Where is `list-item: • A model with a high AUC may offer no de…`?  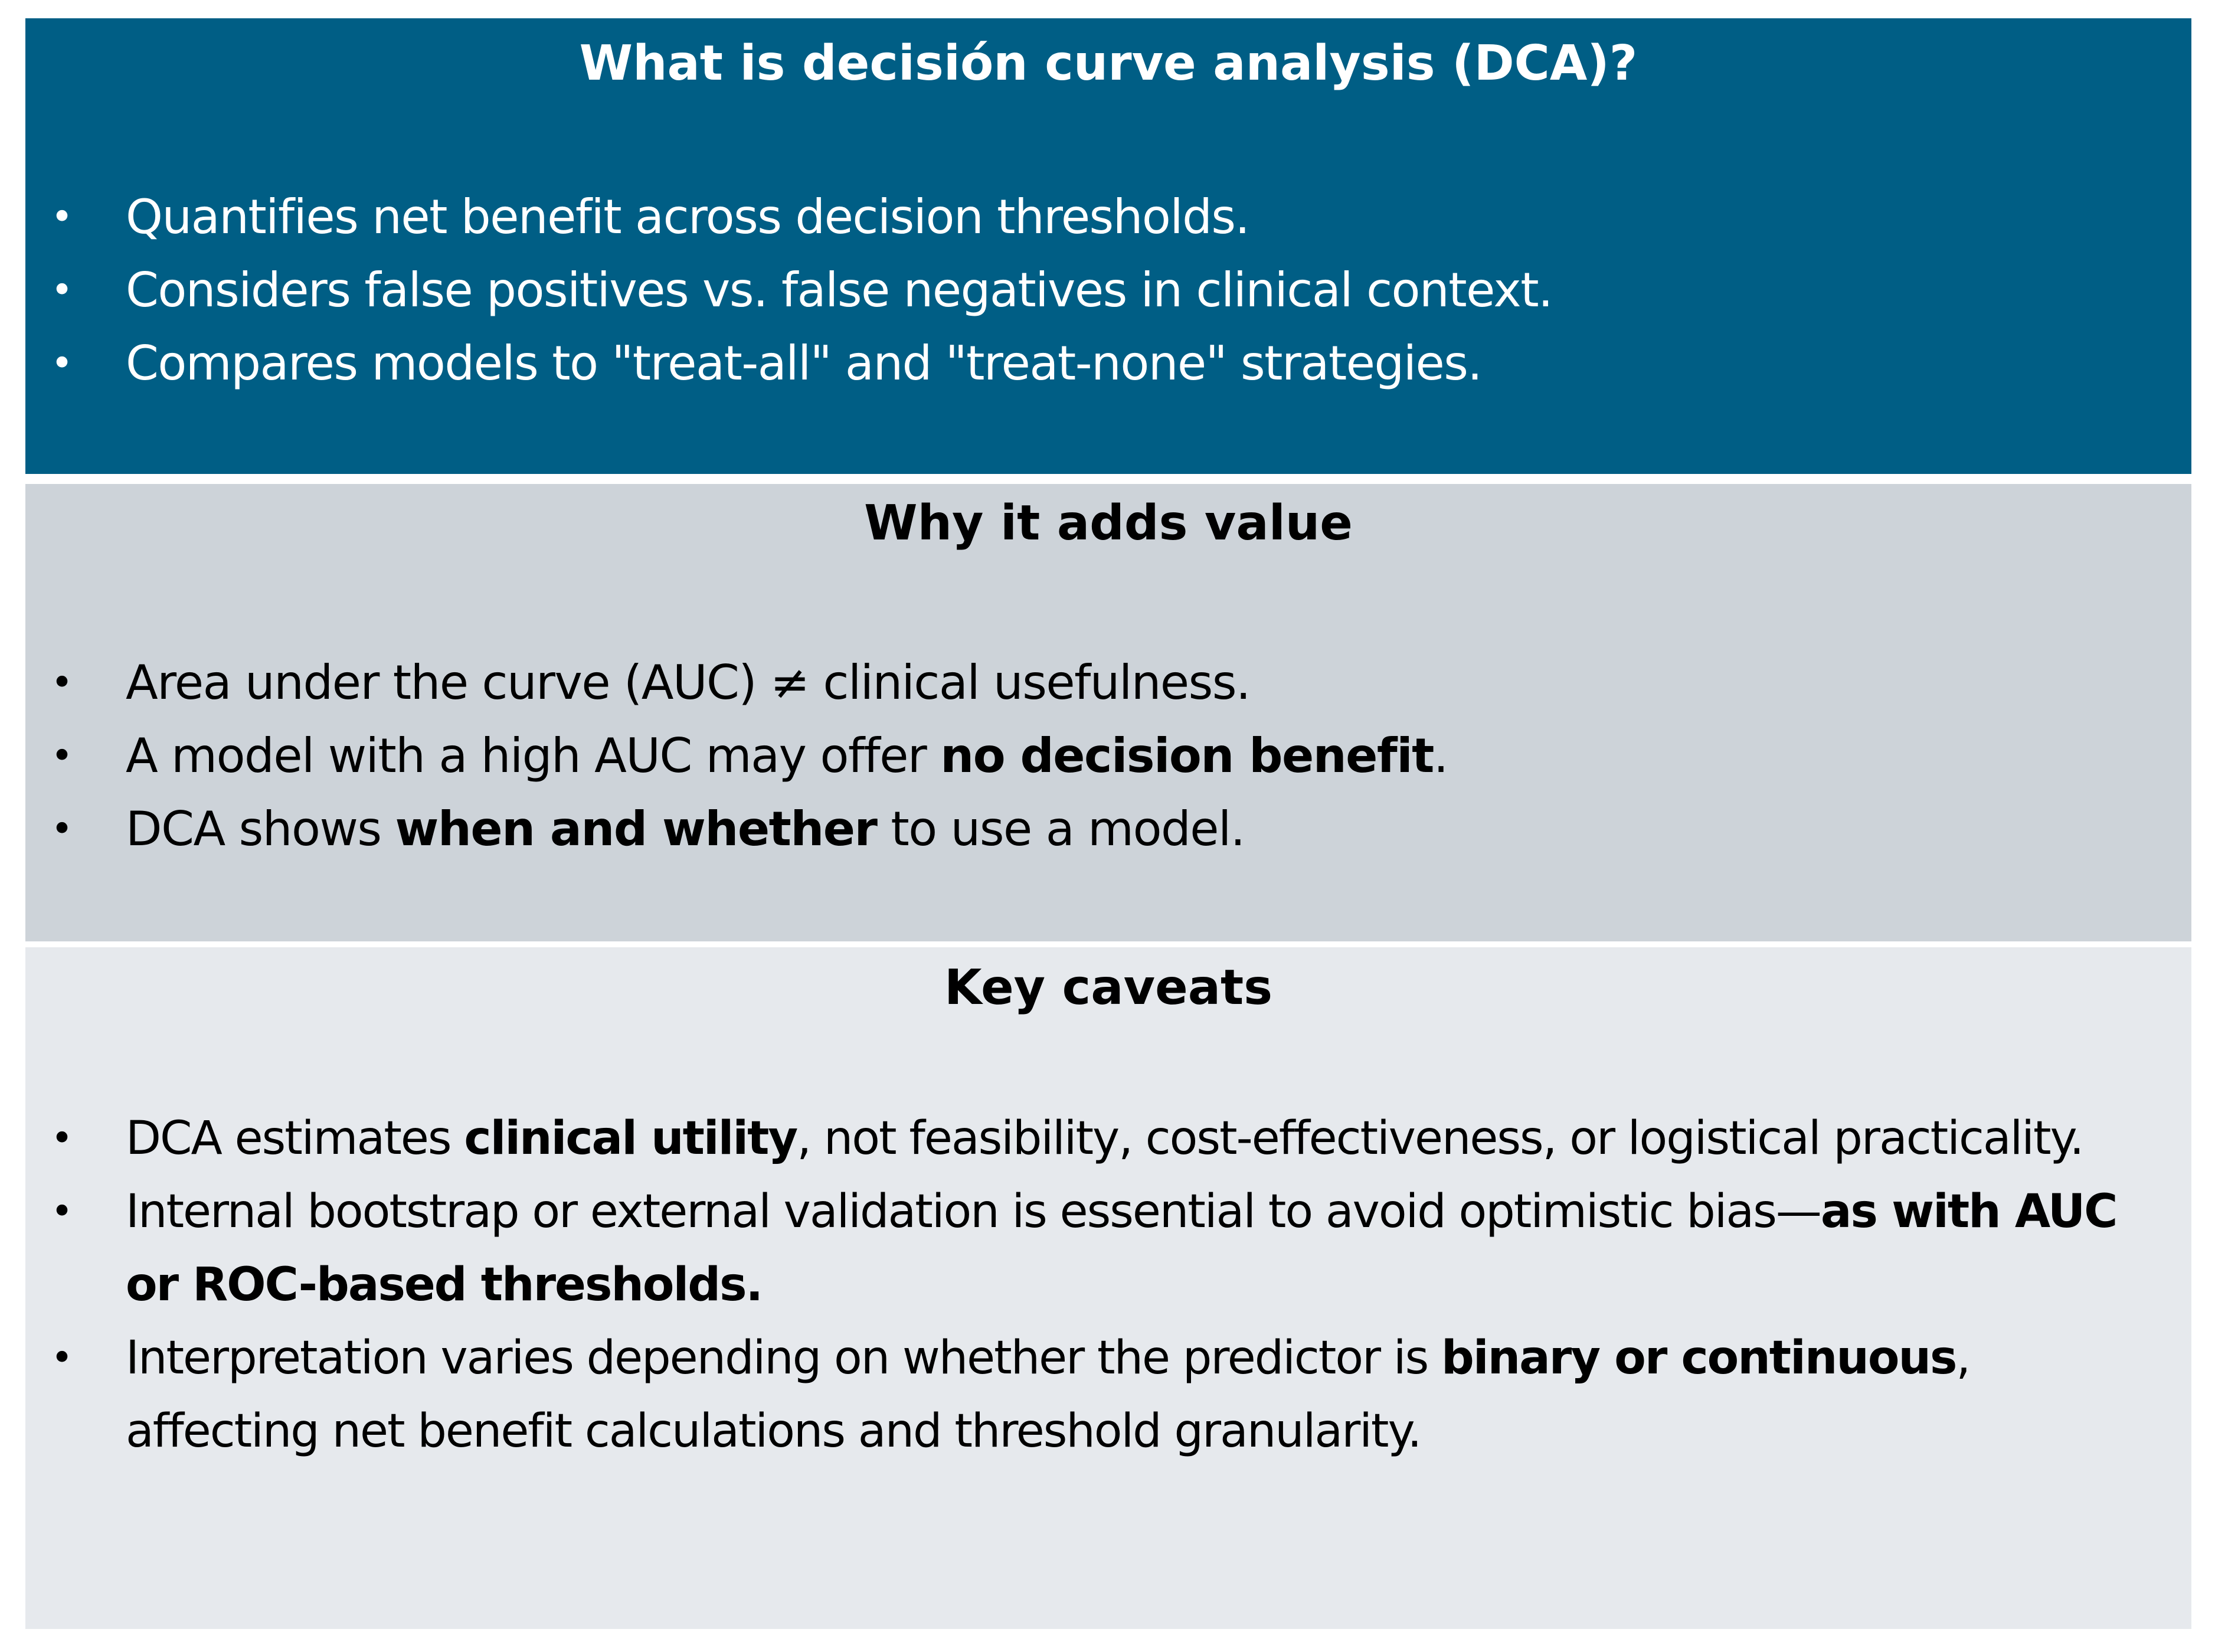
list-item: • A model with a high AUC may offer no de… is located at coordinates (1108, 756).